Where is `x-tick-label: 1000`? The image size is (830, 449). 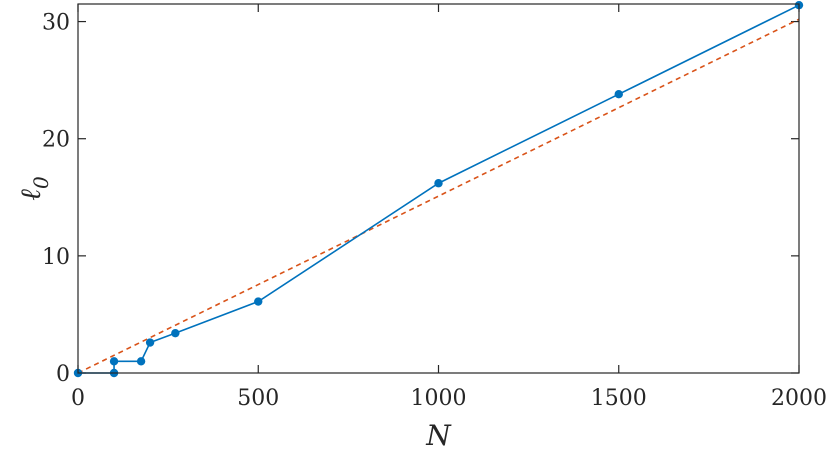
x-tick-label: 1000 is located at coordinates (439, 398).